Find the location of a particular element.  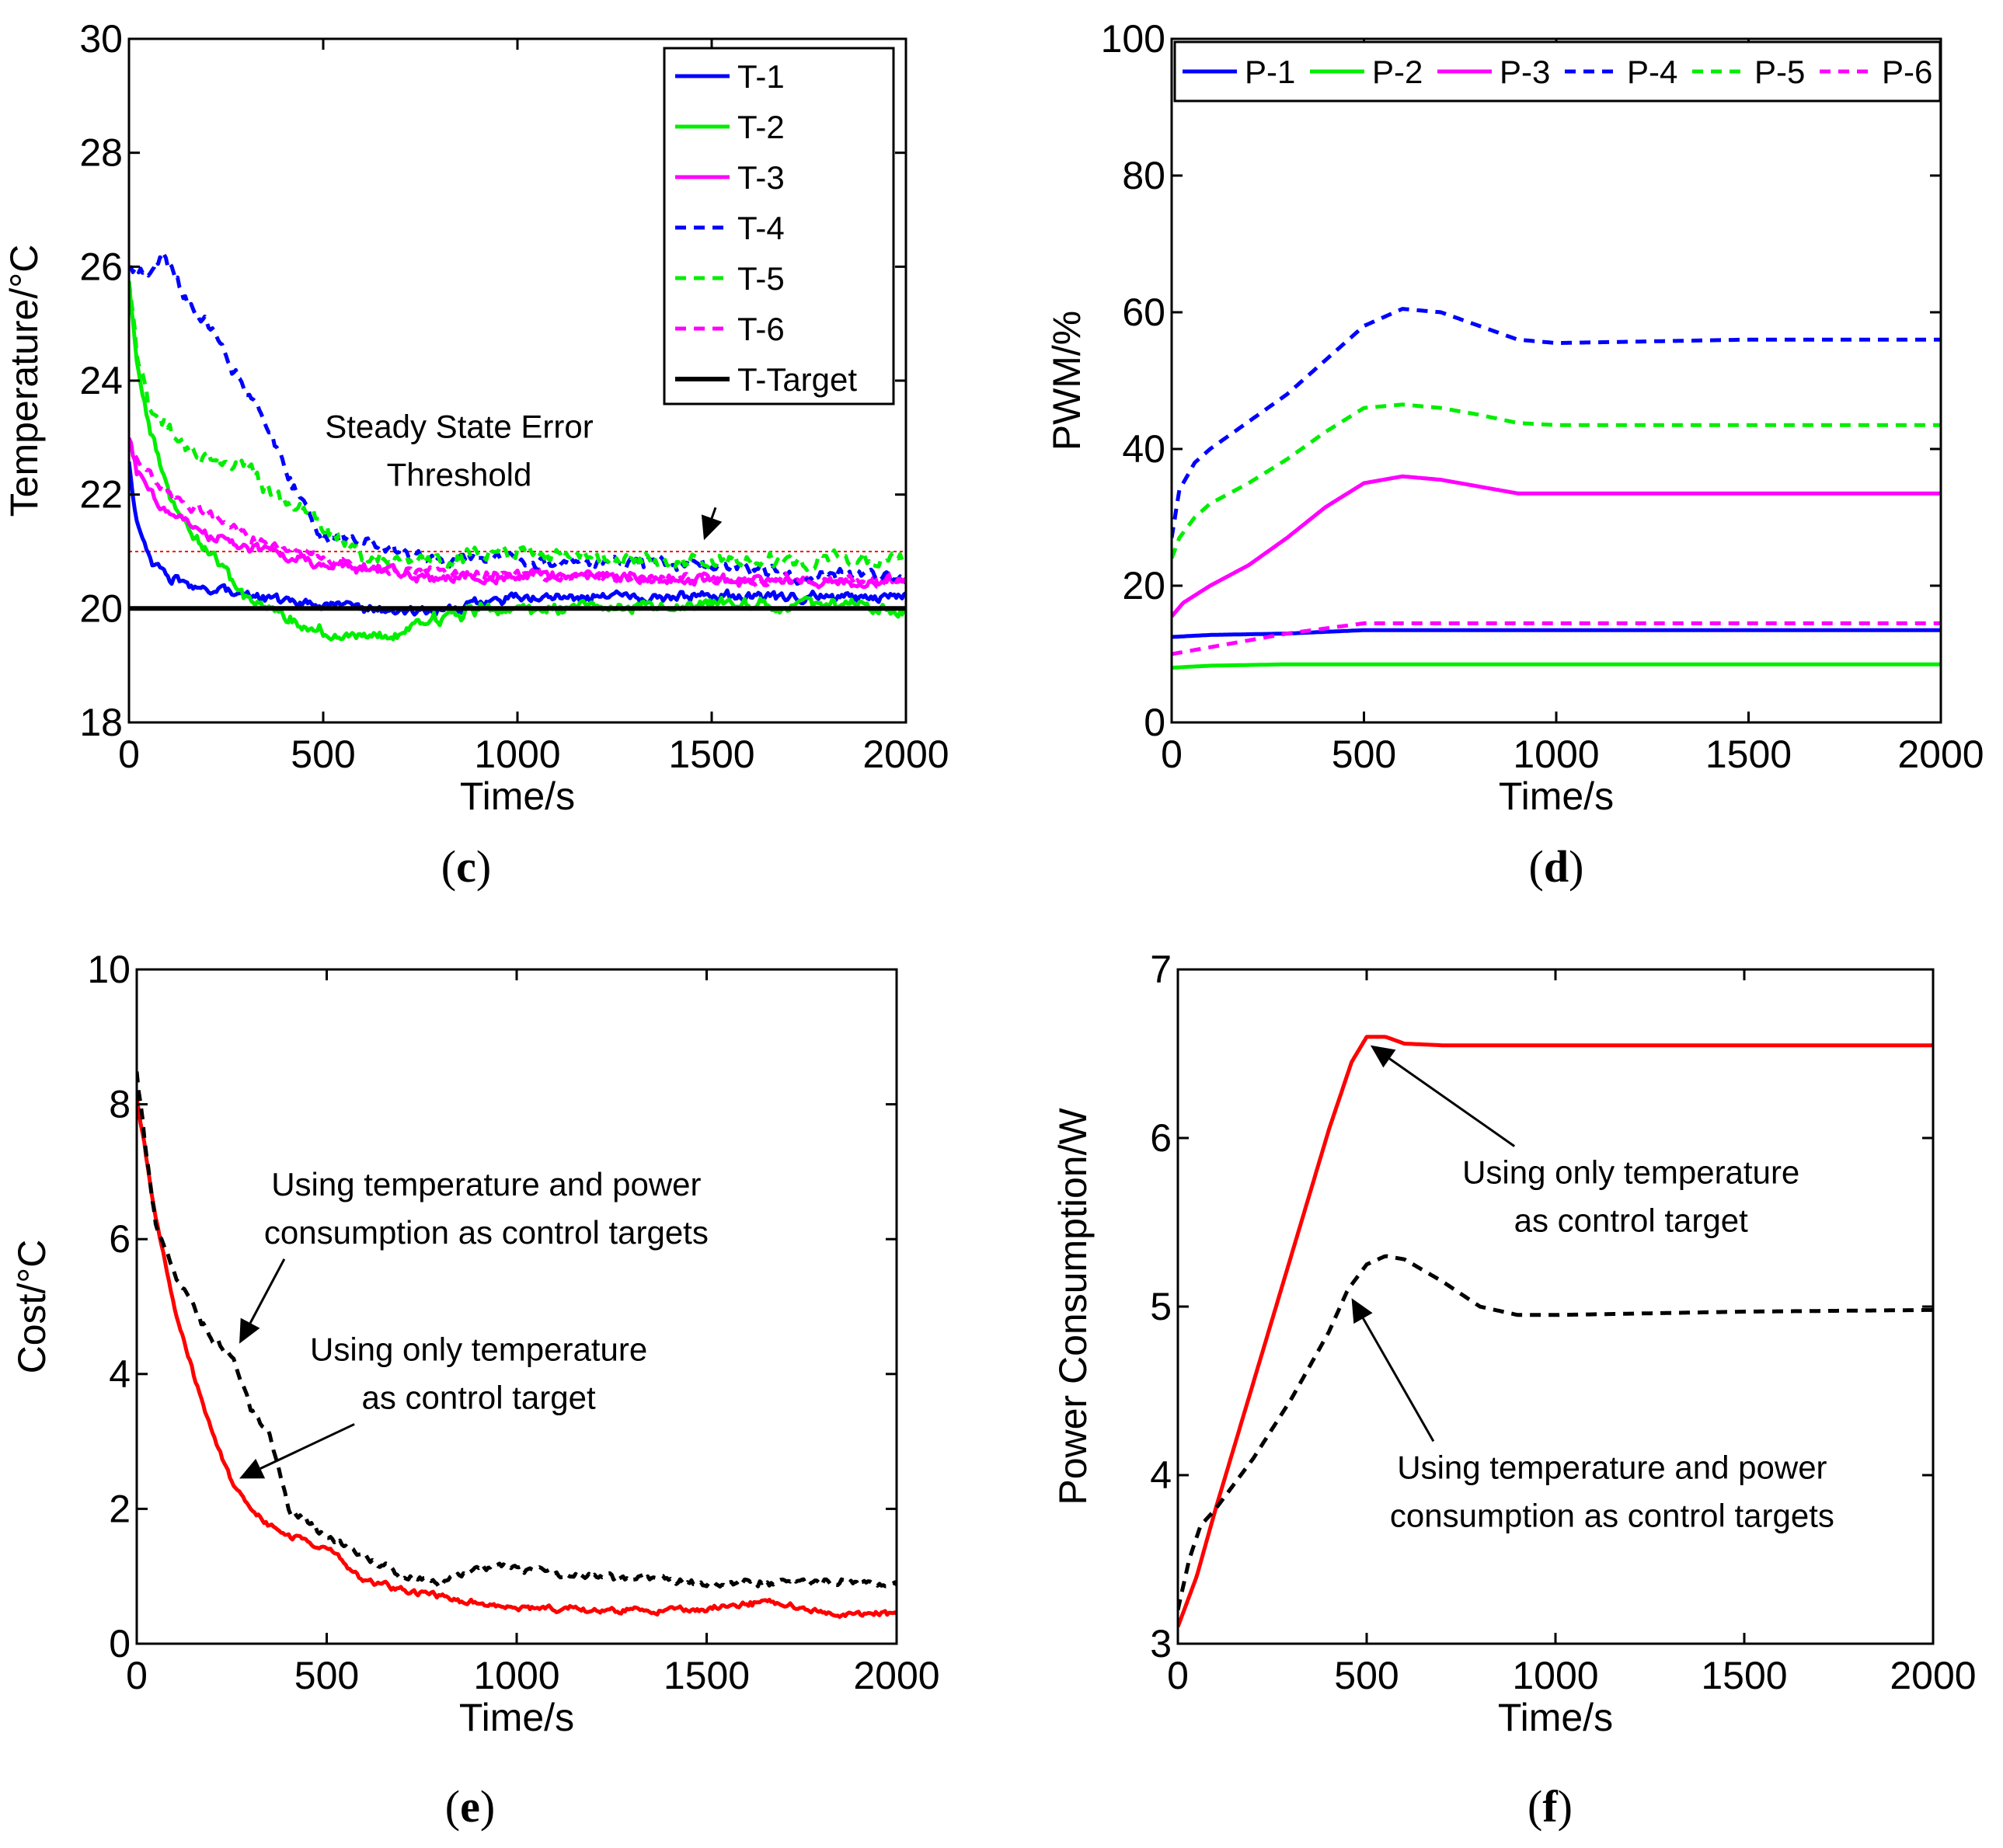

legend-entry: P-1 is located at coordinates (1270, 72).